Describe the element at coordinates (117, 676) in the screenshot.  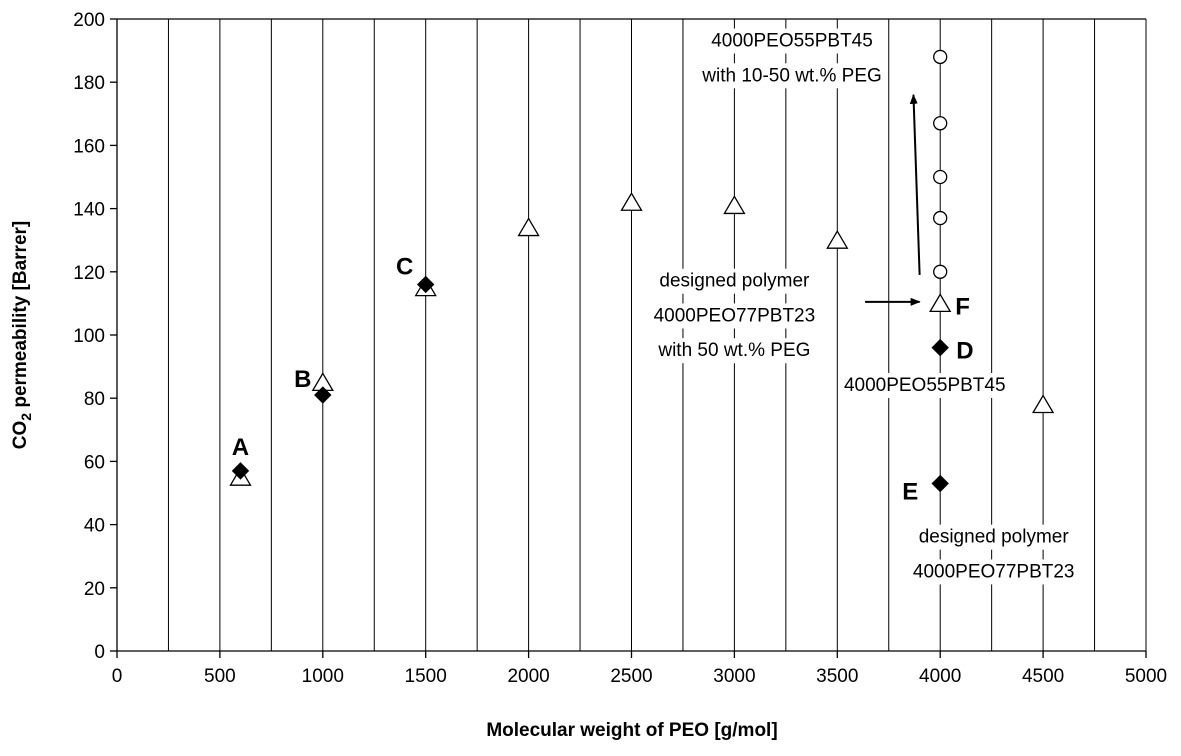
I see `x-tick-label: 0` at that location.